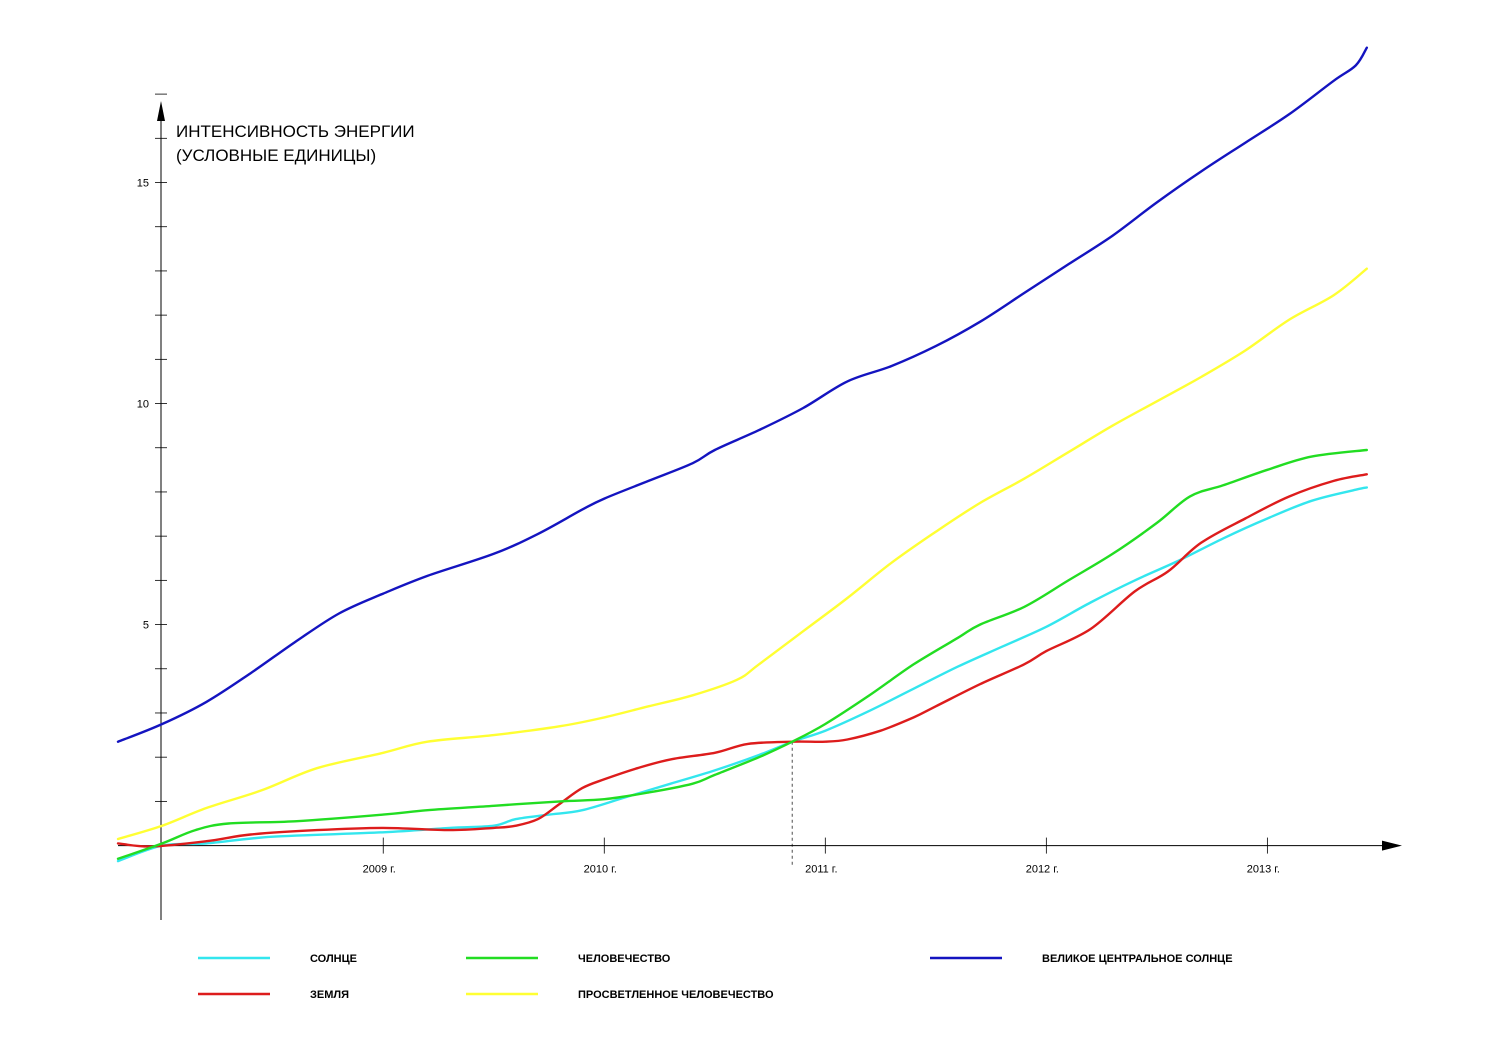  I want to click on legend-label: ЧЕЛОВЕЧЕСТВО, so click(624, 959).